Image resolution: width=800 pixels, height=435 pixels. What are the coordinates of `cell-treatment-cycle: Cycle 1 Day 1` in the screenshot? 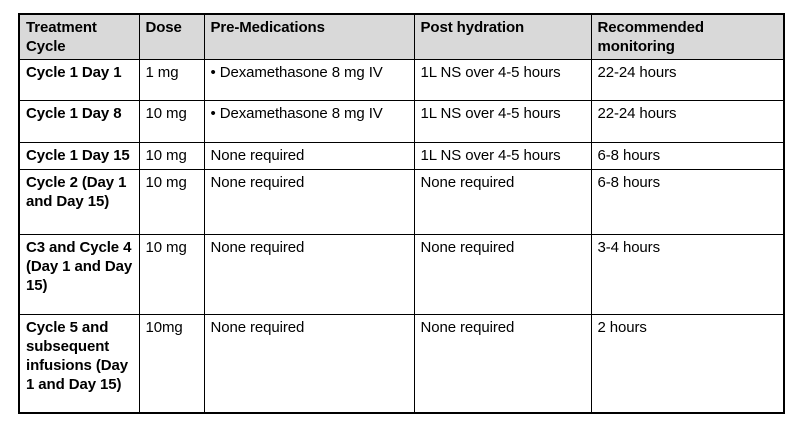 It's located at (79, 80).